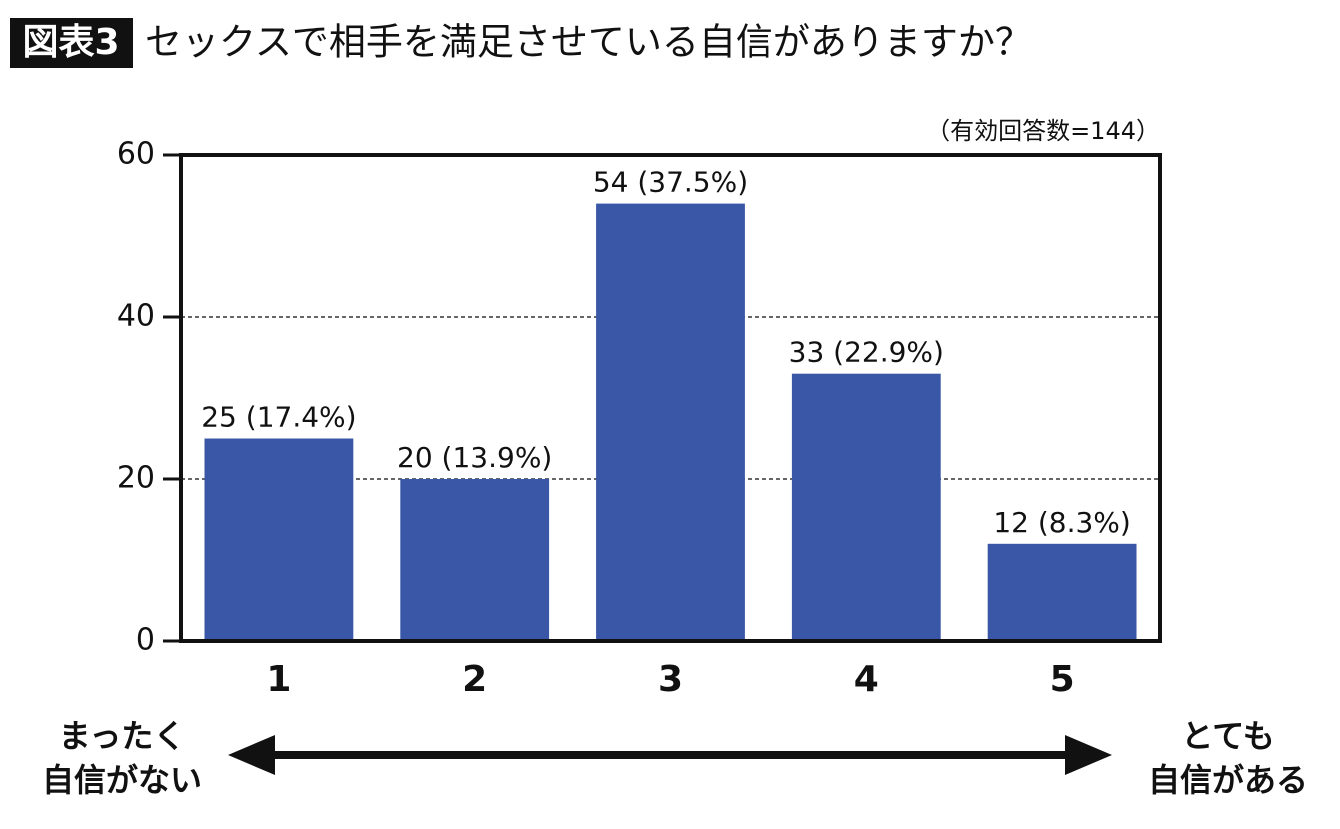 This screenshot has width=1340, height=829. Describe the element at coordinates (122, 736) in the screenshot. I see `scale-left-label: まったく` at that location.